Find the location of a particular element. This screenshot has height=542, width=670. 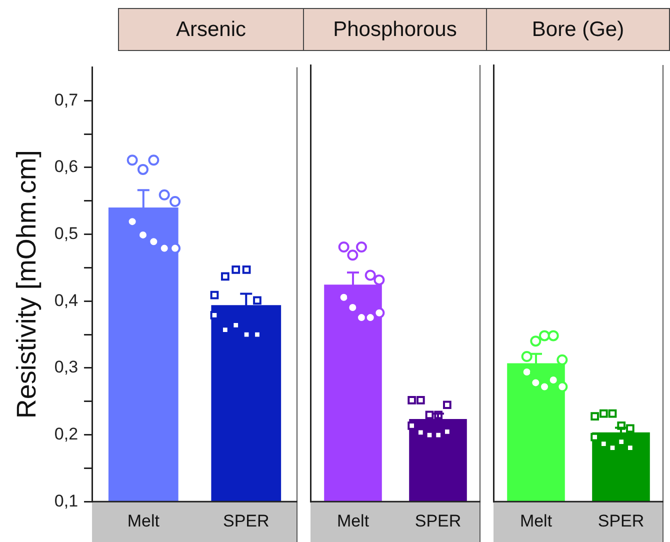

y-tick-label: 0,3 is located at coordinates (66, 367).